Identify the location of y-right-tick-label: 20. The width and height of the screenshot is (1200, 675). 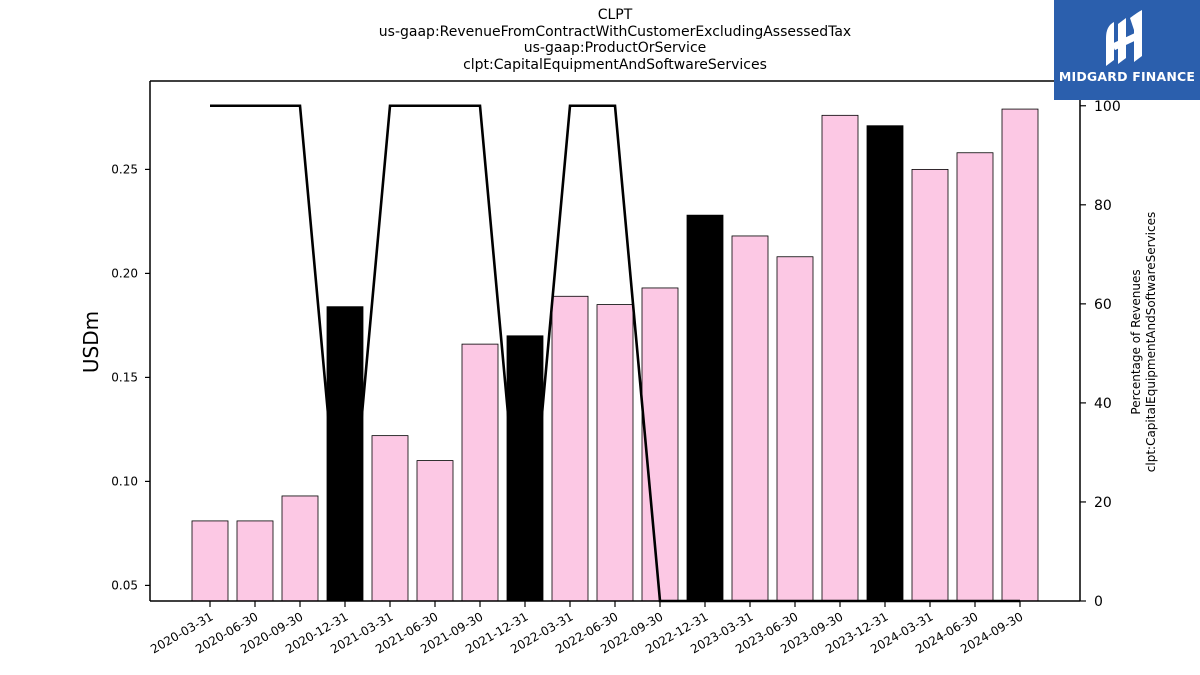
(1103, 503).